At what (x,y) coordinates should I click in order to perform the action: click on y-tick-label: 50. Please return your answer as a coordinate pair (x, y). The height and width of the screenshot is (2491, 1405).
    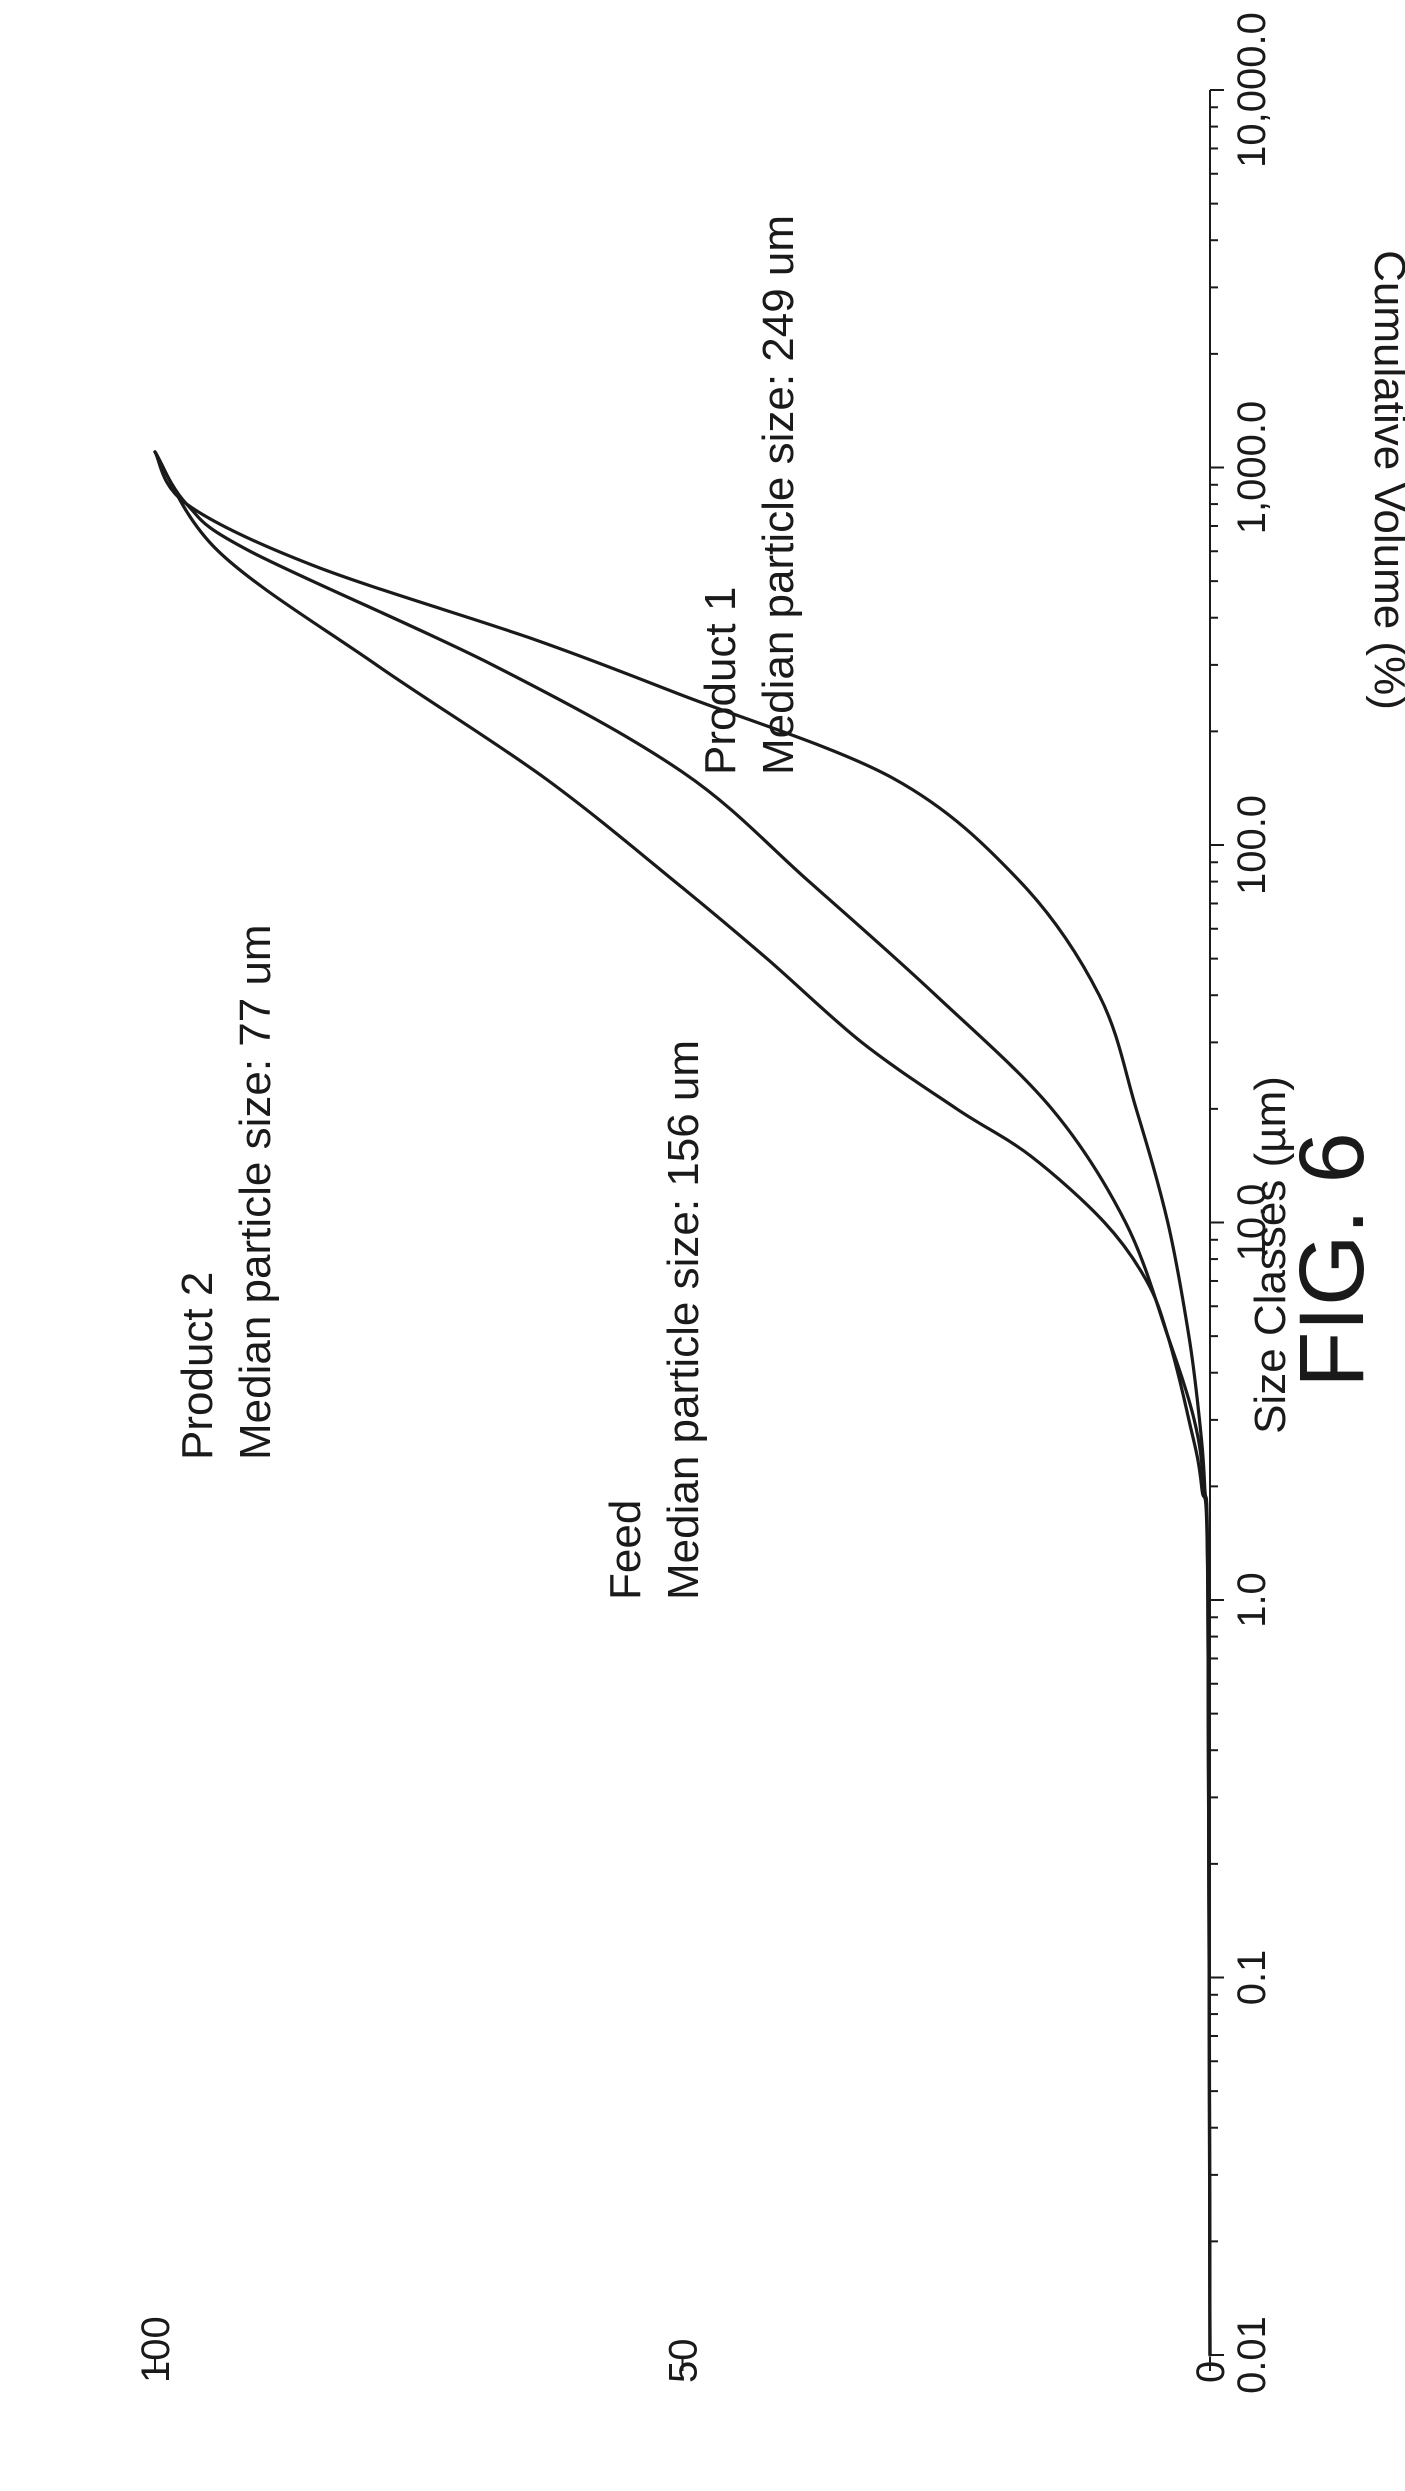
    Looking at the image, I should click on (684, 2361).